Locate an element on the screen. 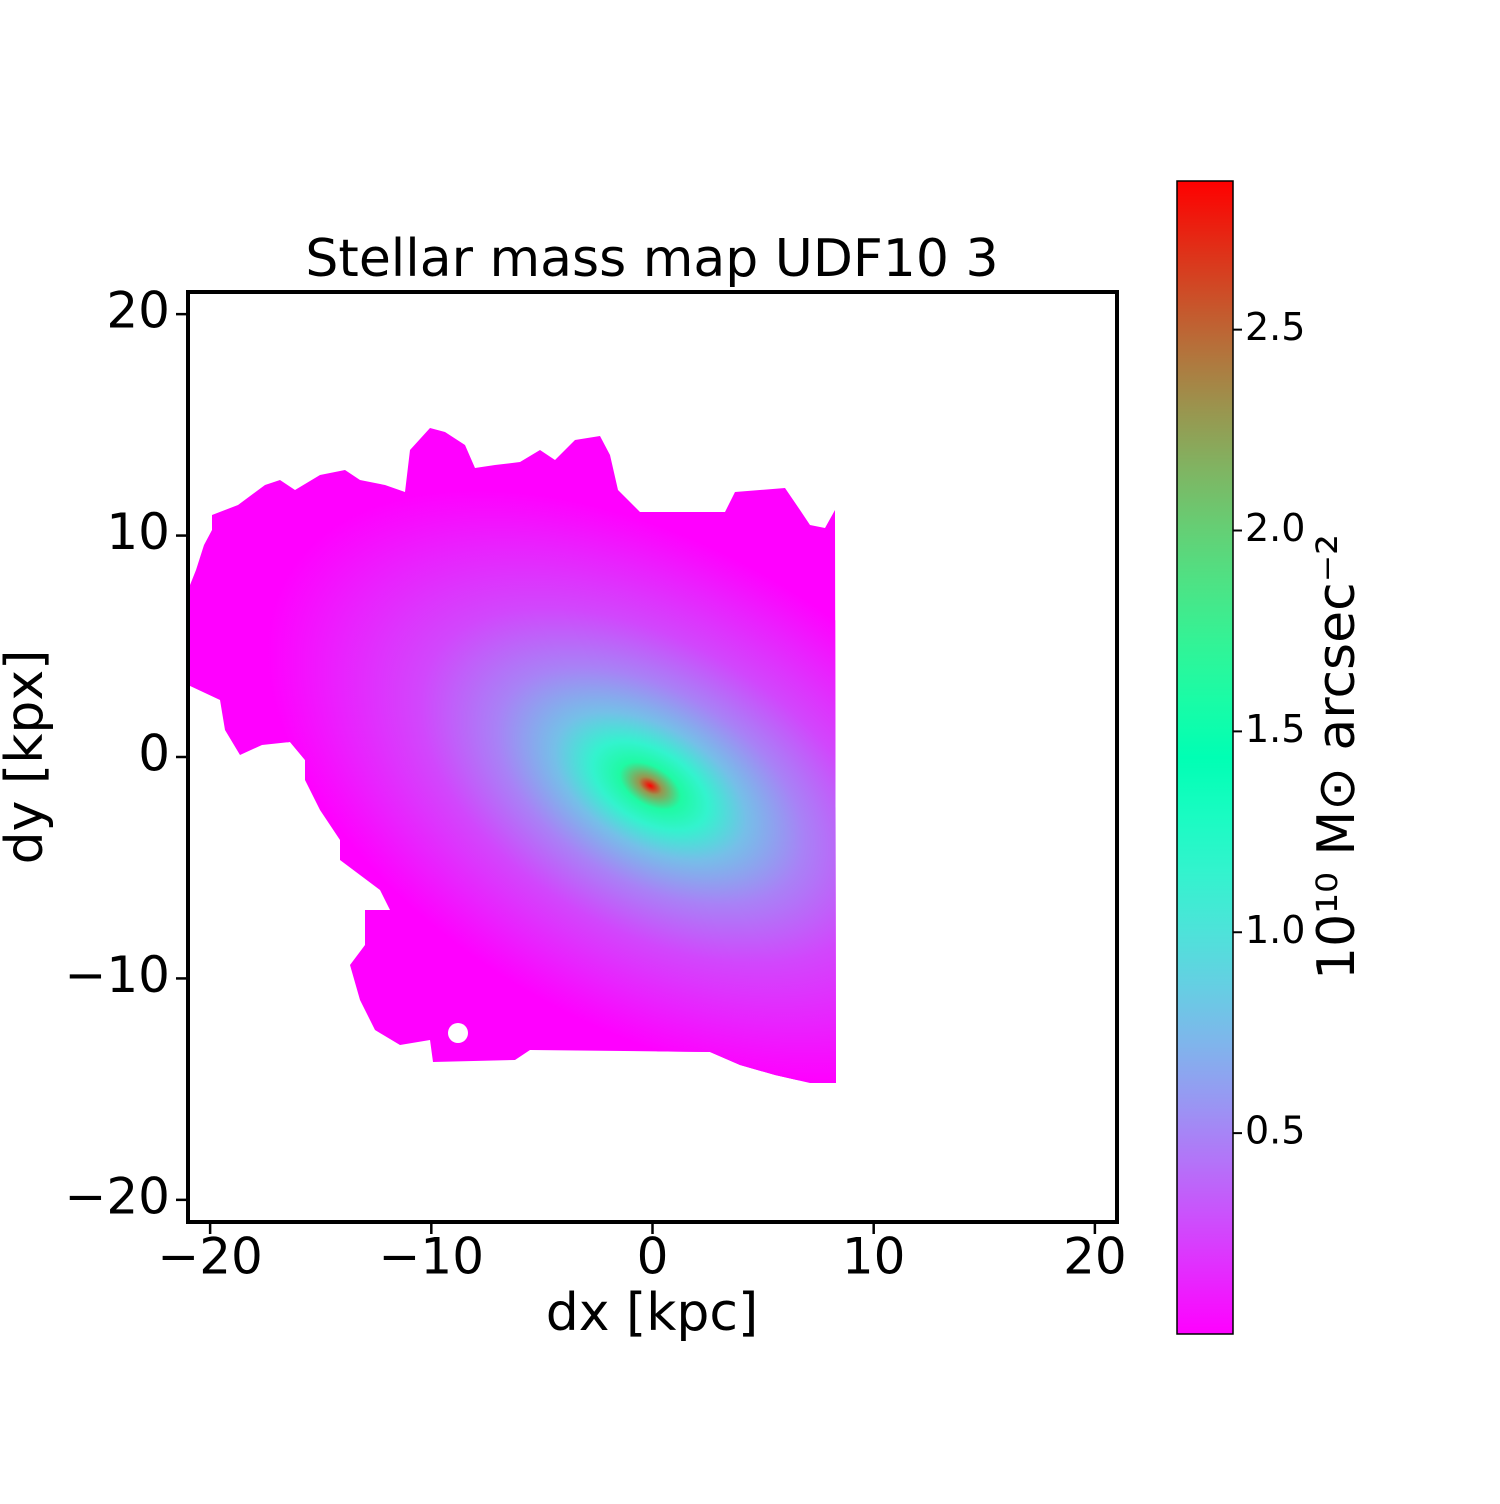 This screenshot has height=1504, width=1500. y-tick-label: 10 is located at coordinates (138, 532).